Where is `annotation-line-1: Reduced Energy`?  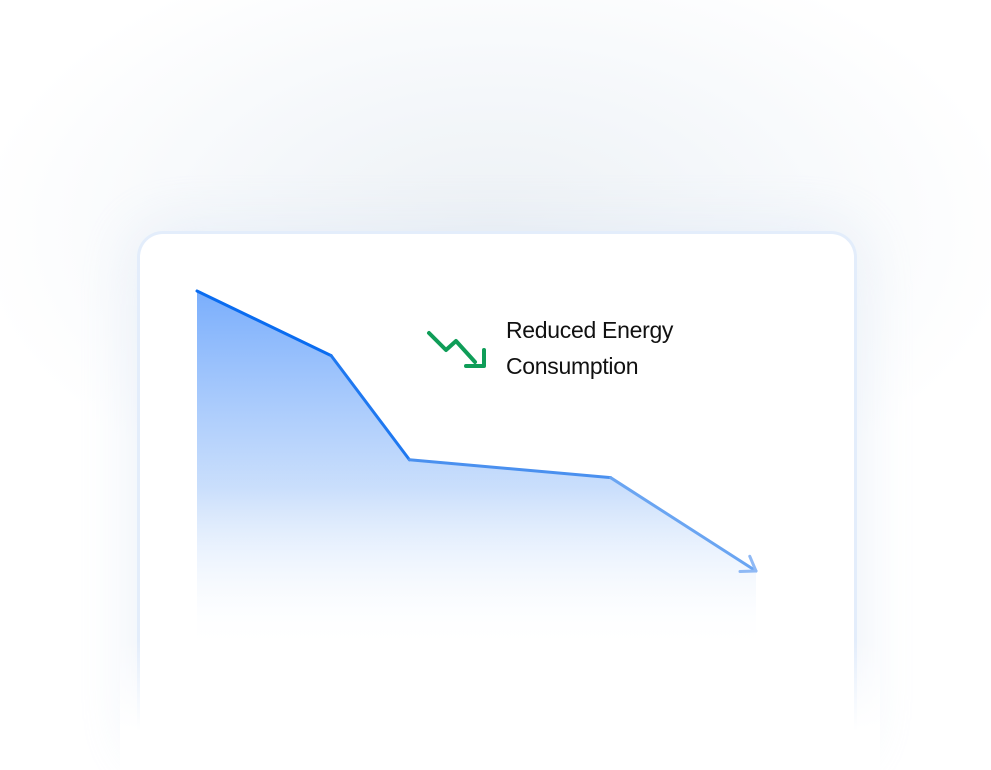
annotation-line-1: Reduced Energy is located at coordinates (590, 330).